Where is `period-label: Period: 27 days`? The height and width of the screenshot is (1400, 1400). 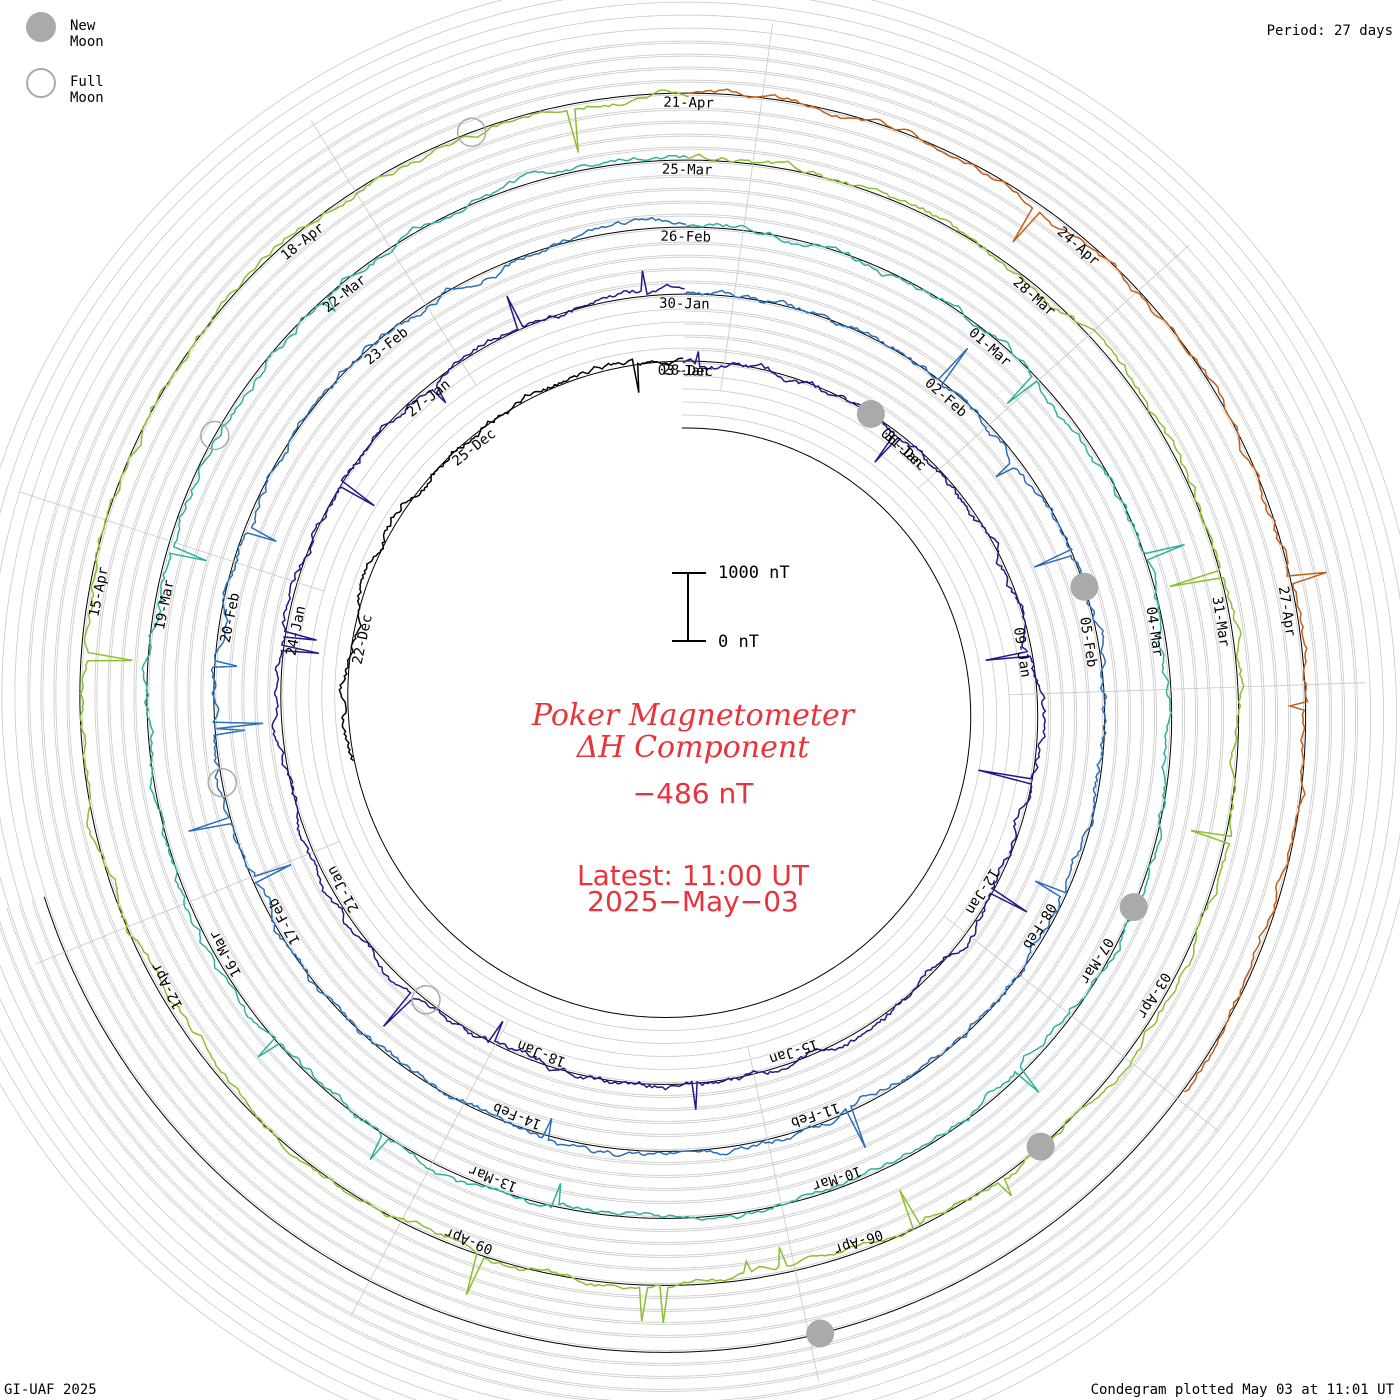
period-label: Period: 27 days is located at coordinates (1329, 31).